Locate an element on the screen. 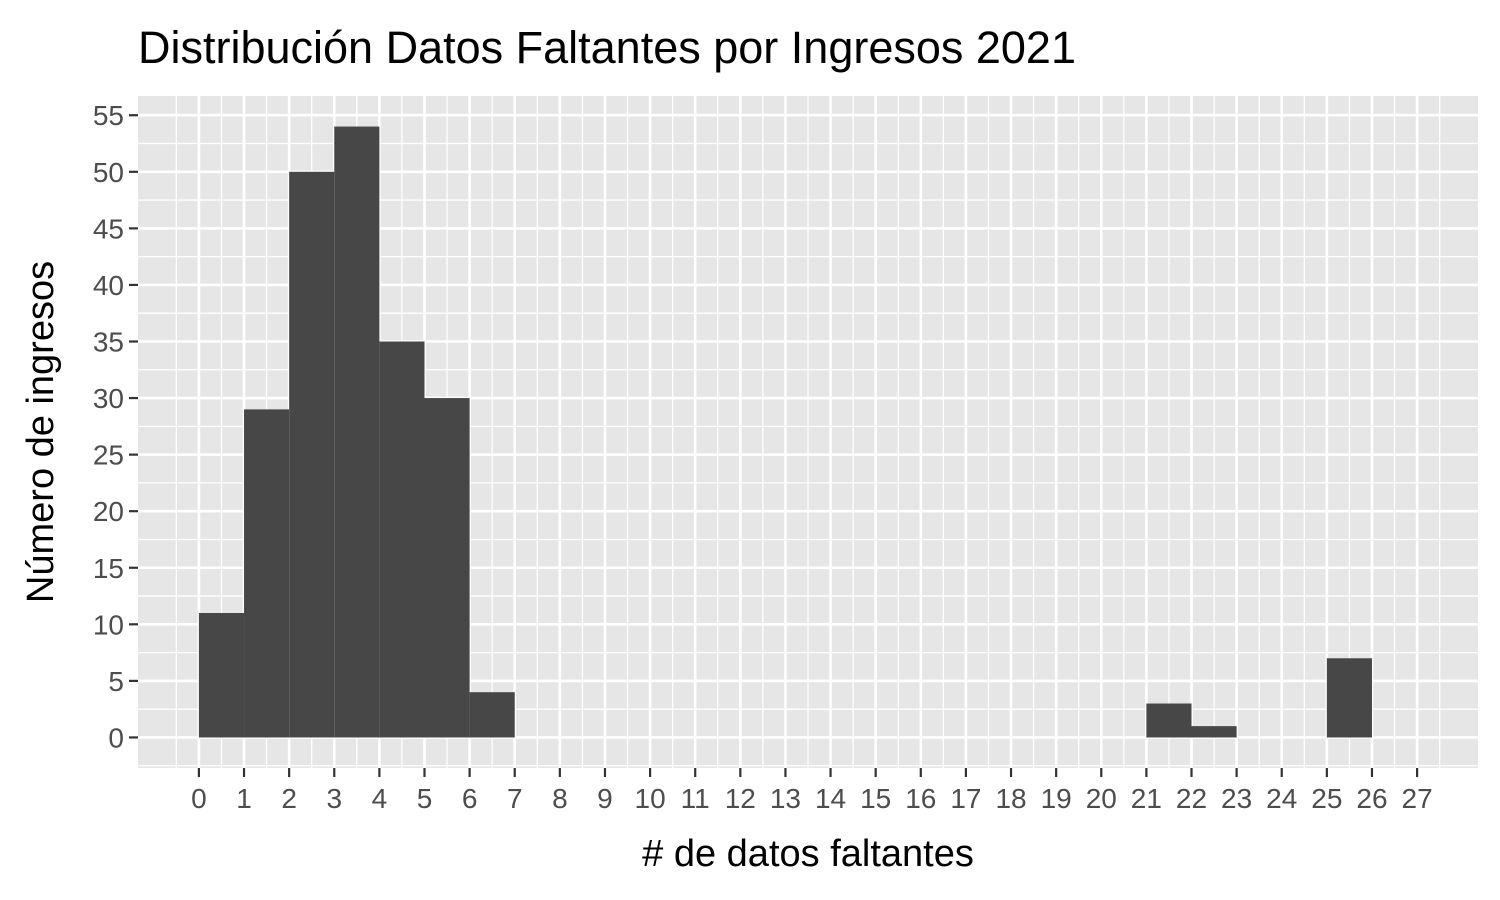  x-tick-label: 13 is located at coordinates (785, 798).